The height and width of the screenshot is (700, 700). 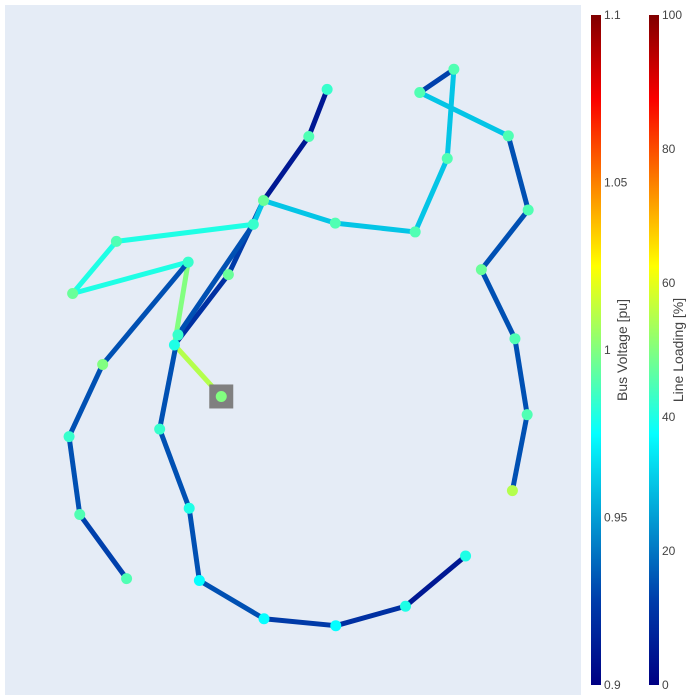 I want to click on line-loading-colorbar-title: Line Loading [%], so click(x=678, y=350).